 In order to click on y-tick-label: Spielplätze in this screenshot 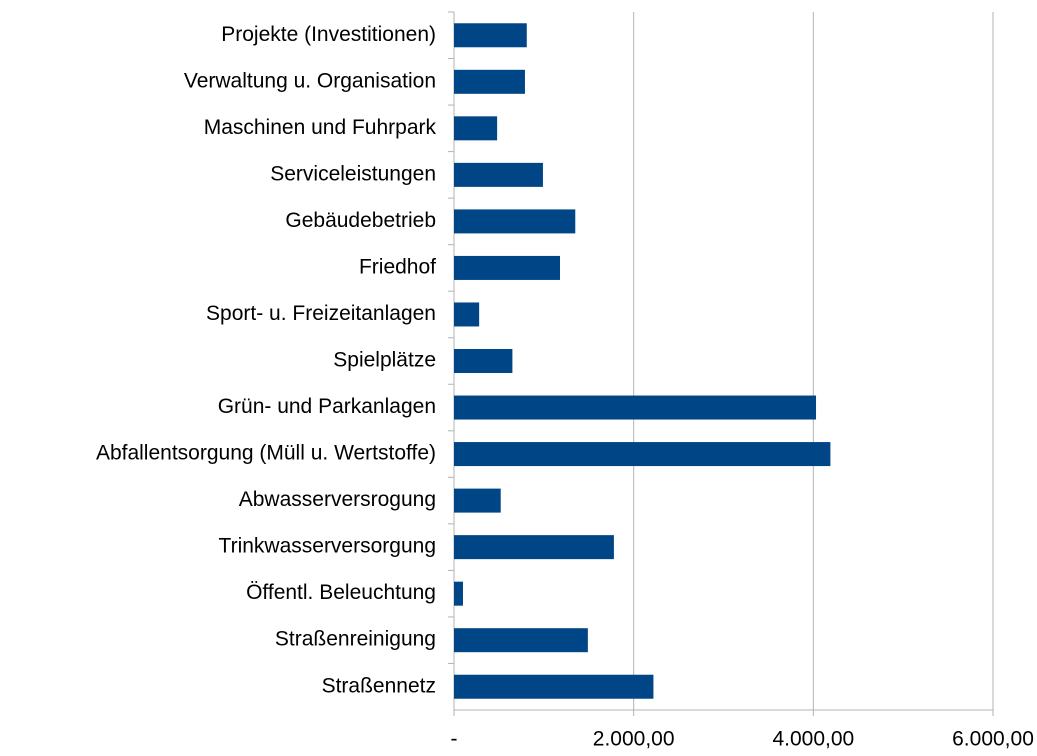, I will do `click(384, 360)`.